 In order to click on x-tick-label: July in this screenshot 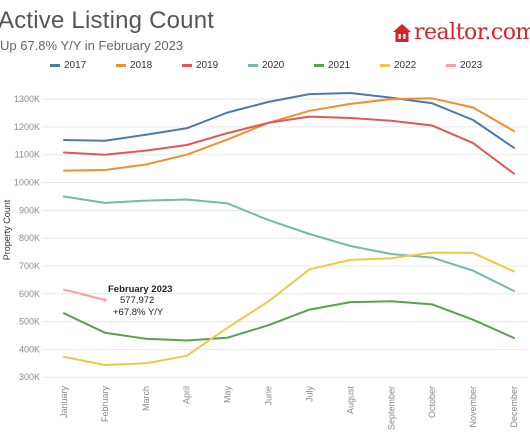, I will do `click(309, 394)`.